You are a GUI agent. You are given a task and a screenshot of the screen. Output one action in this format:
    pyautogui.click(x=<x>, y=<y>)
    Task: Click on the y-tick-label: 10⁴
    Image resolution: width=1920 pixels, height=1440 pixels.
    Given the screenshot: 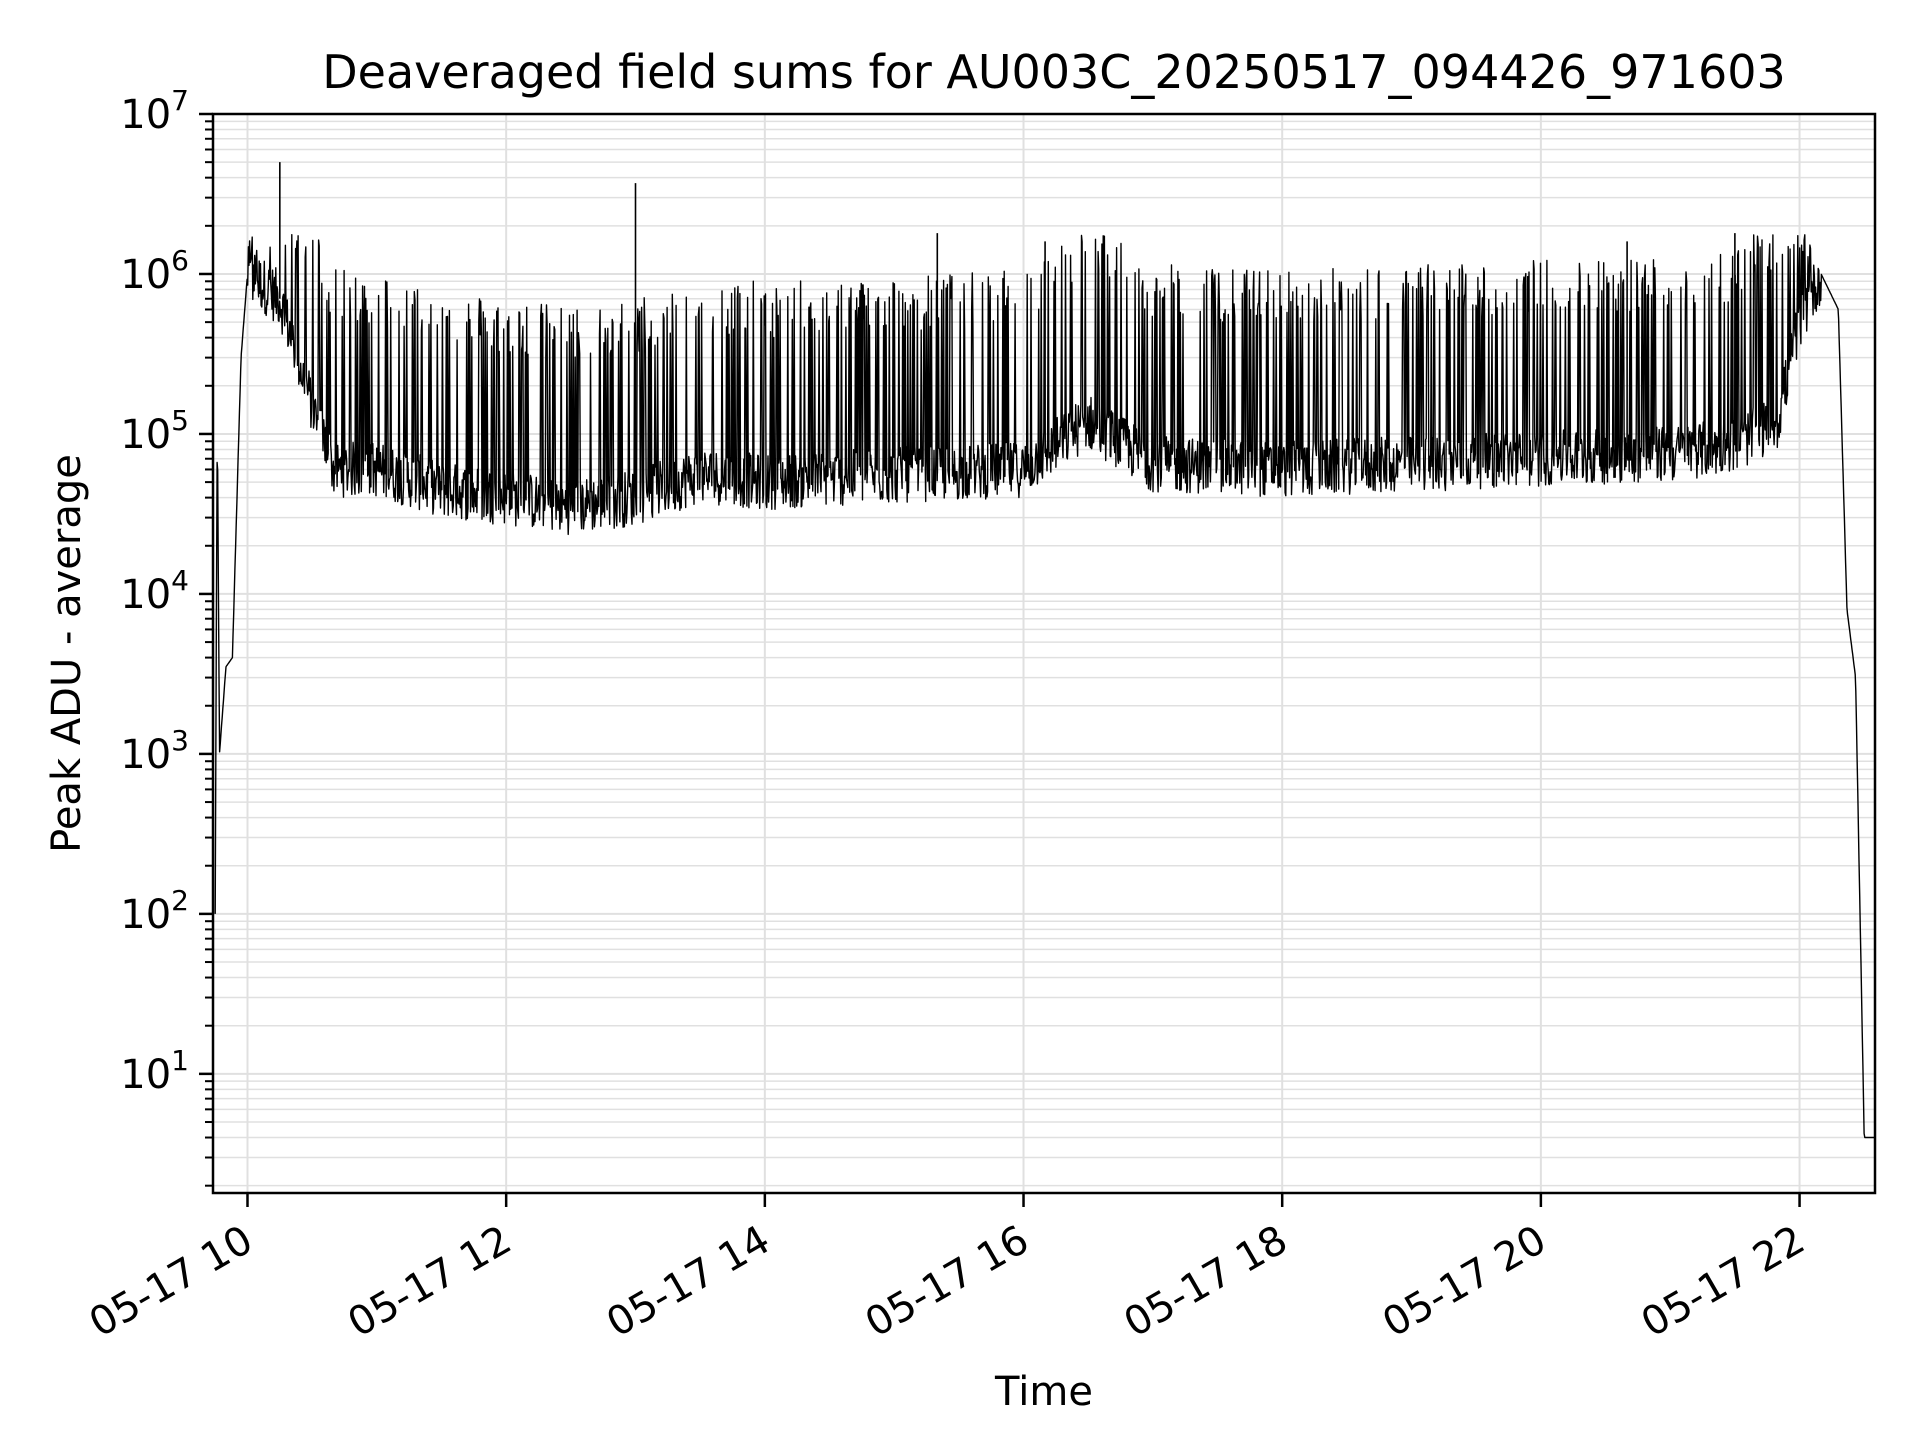 What is the action you would take?
    pyautogui.click(x=154, y=591)
    